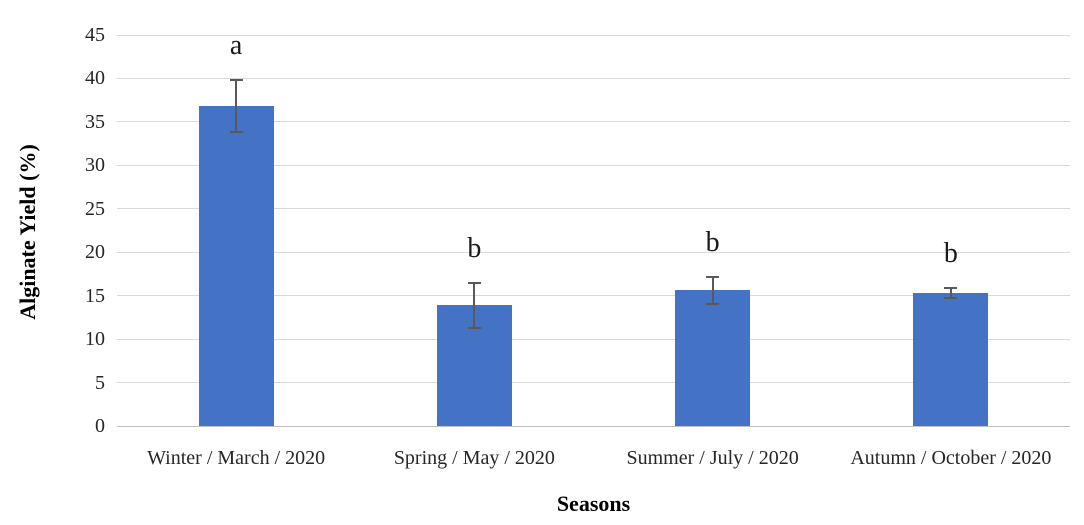 The height and width of the screenshot is (525, 1084). Describe the element at coordinates (95, 121) in the screenshot. I see `y-tick-label: 35` at that location.